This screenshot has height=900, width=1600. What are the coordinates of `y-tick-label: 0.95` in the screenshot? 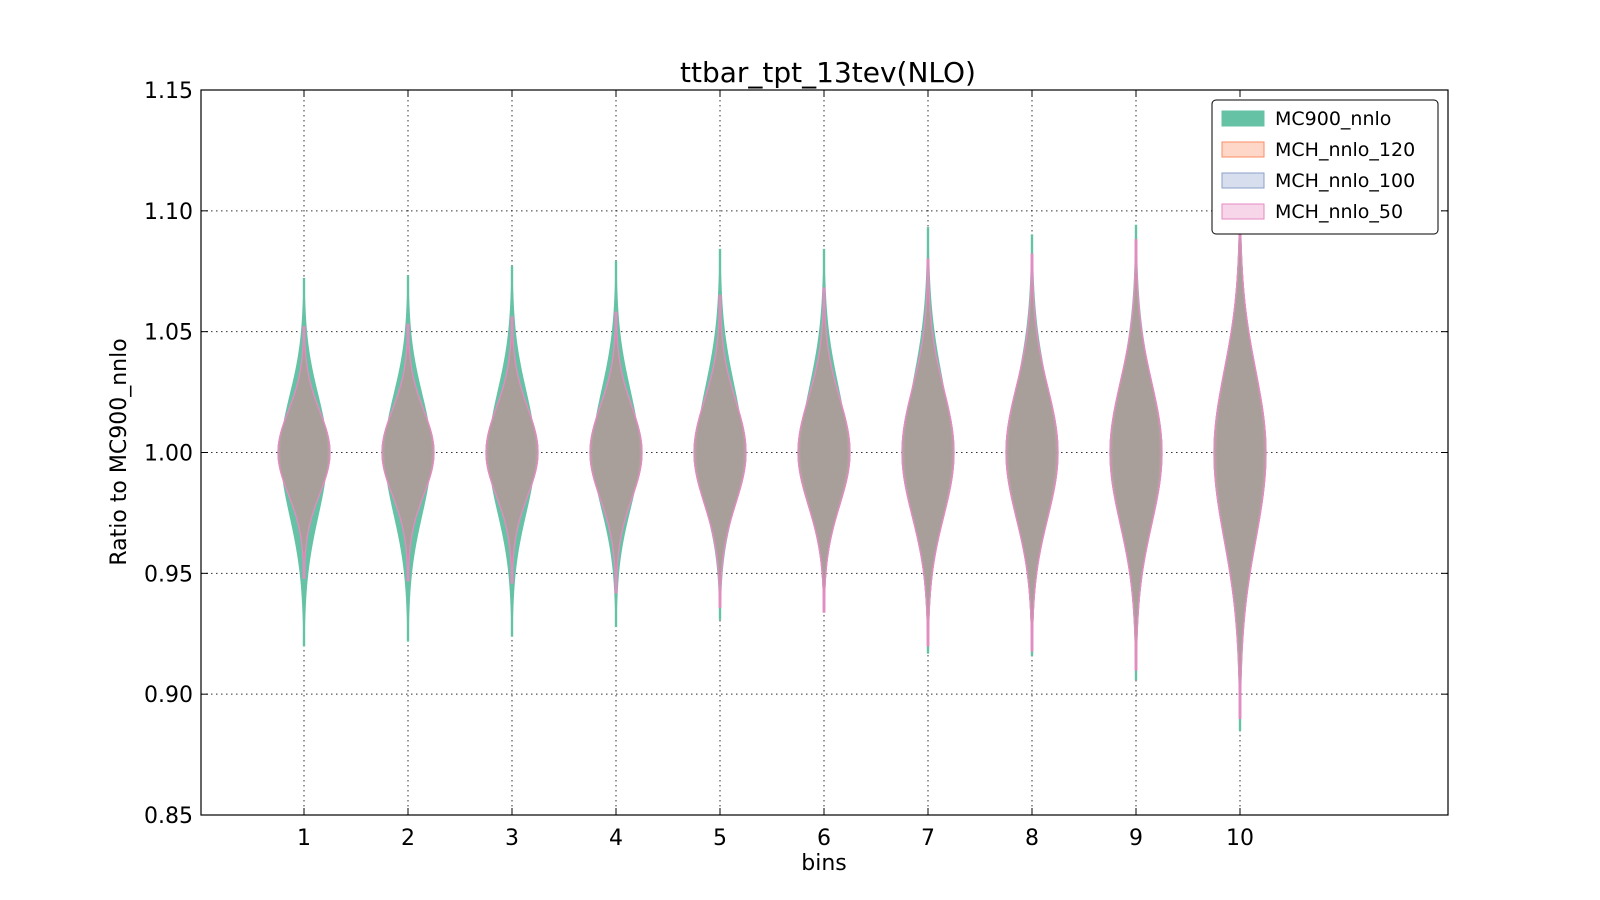 It's located at (168, 574).